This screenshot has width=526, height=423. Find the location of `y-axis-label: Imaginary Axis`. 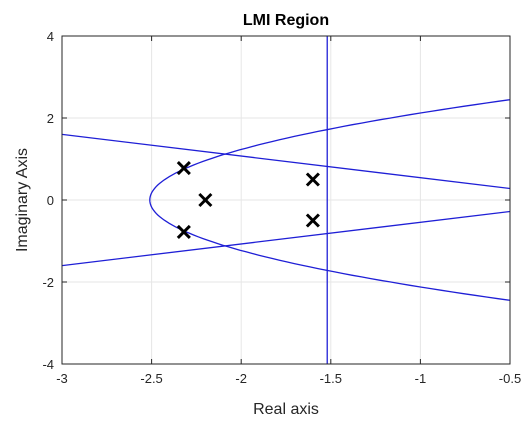

y-axis-label: Imaginary Axis is located at coordinates (22, 200).